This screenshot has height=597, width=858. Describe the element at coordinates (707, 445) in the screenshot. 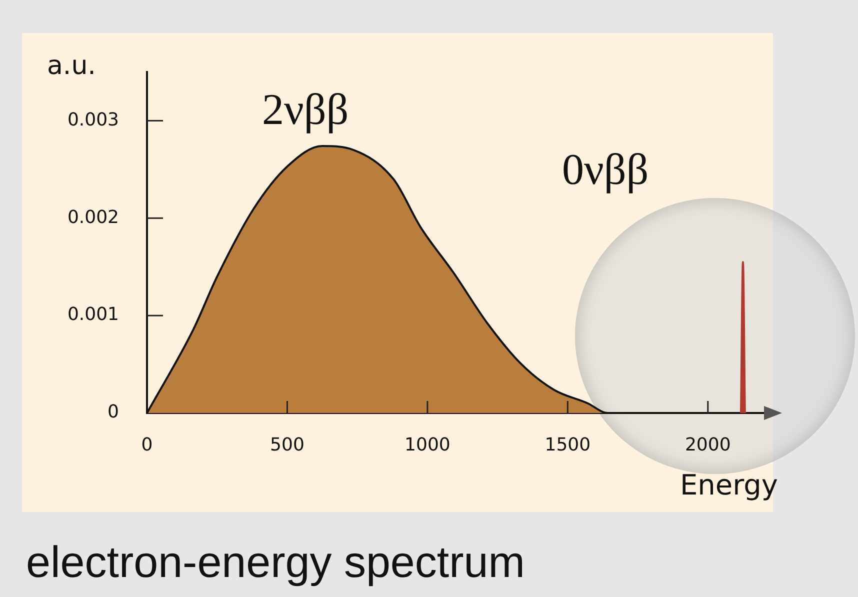

I see `x-tick-label: 2000` at that location.